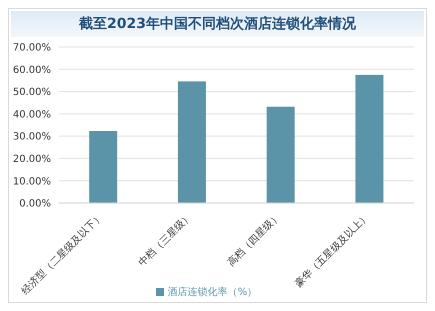 The height and width of the screenshot is (311, 435). Describe the element at coordinates (31, 48) in the screenshot. I see `y-tick-label: 70.00%` at that location.